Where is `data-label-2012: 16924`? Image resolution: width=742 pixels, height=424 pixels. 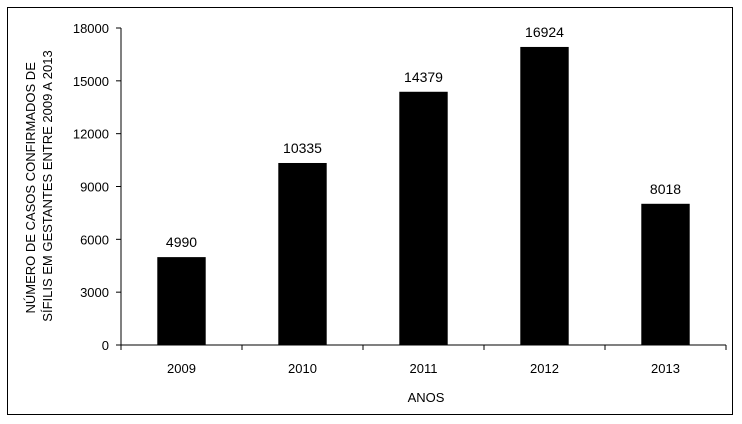
data-label-2012: 16924 is located at coordinates (544, 32).